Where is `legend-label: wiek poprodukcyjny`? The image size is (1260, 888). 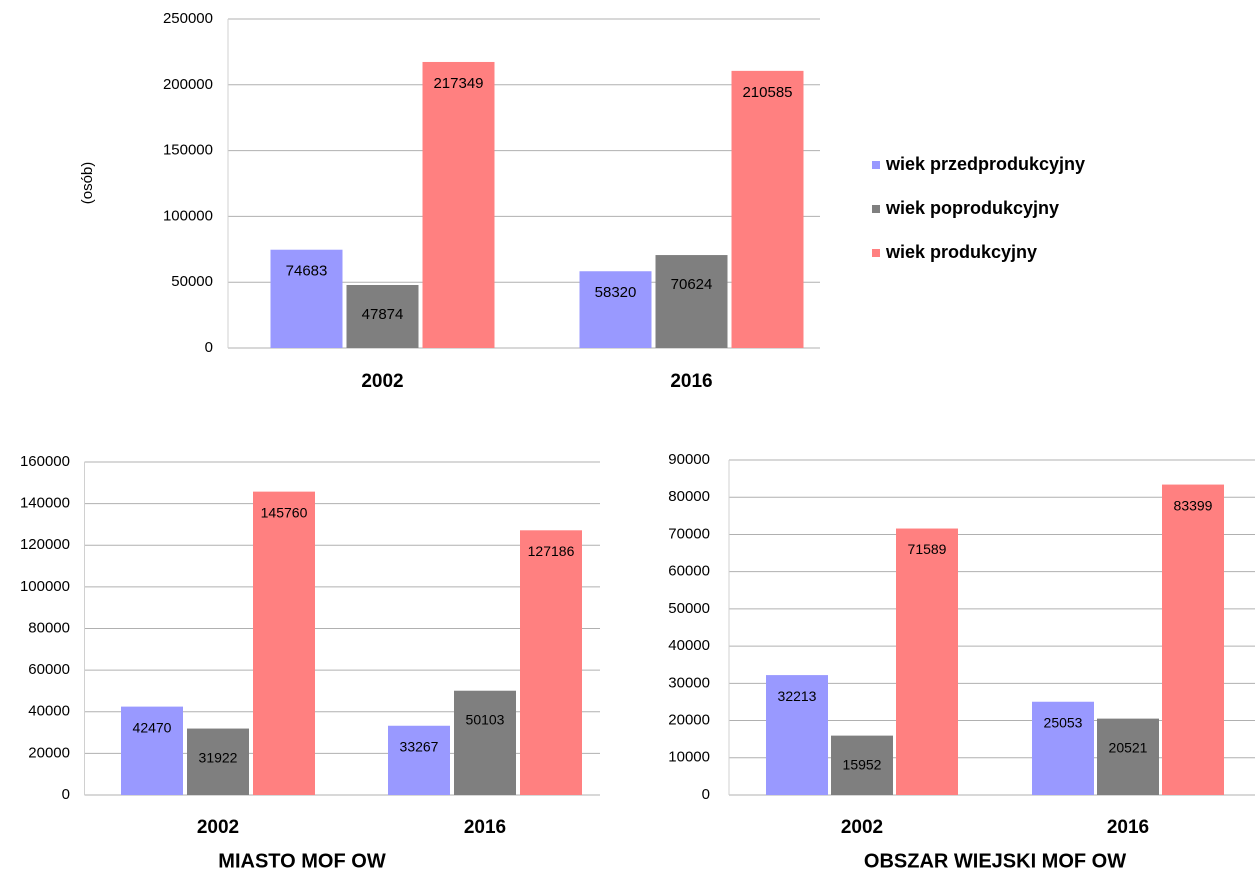
legend-label: wiek poprodukcyjny is located at coordinates (972, 208).